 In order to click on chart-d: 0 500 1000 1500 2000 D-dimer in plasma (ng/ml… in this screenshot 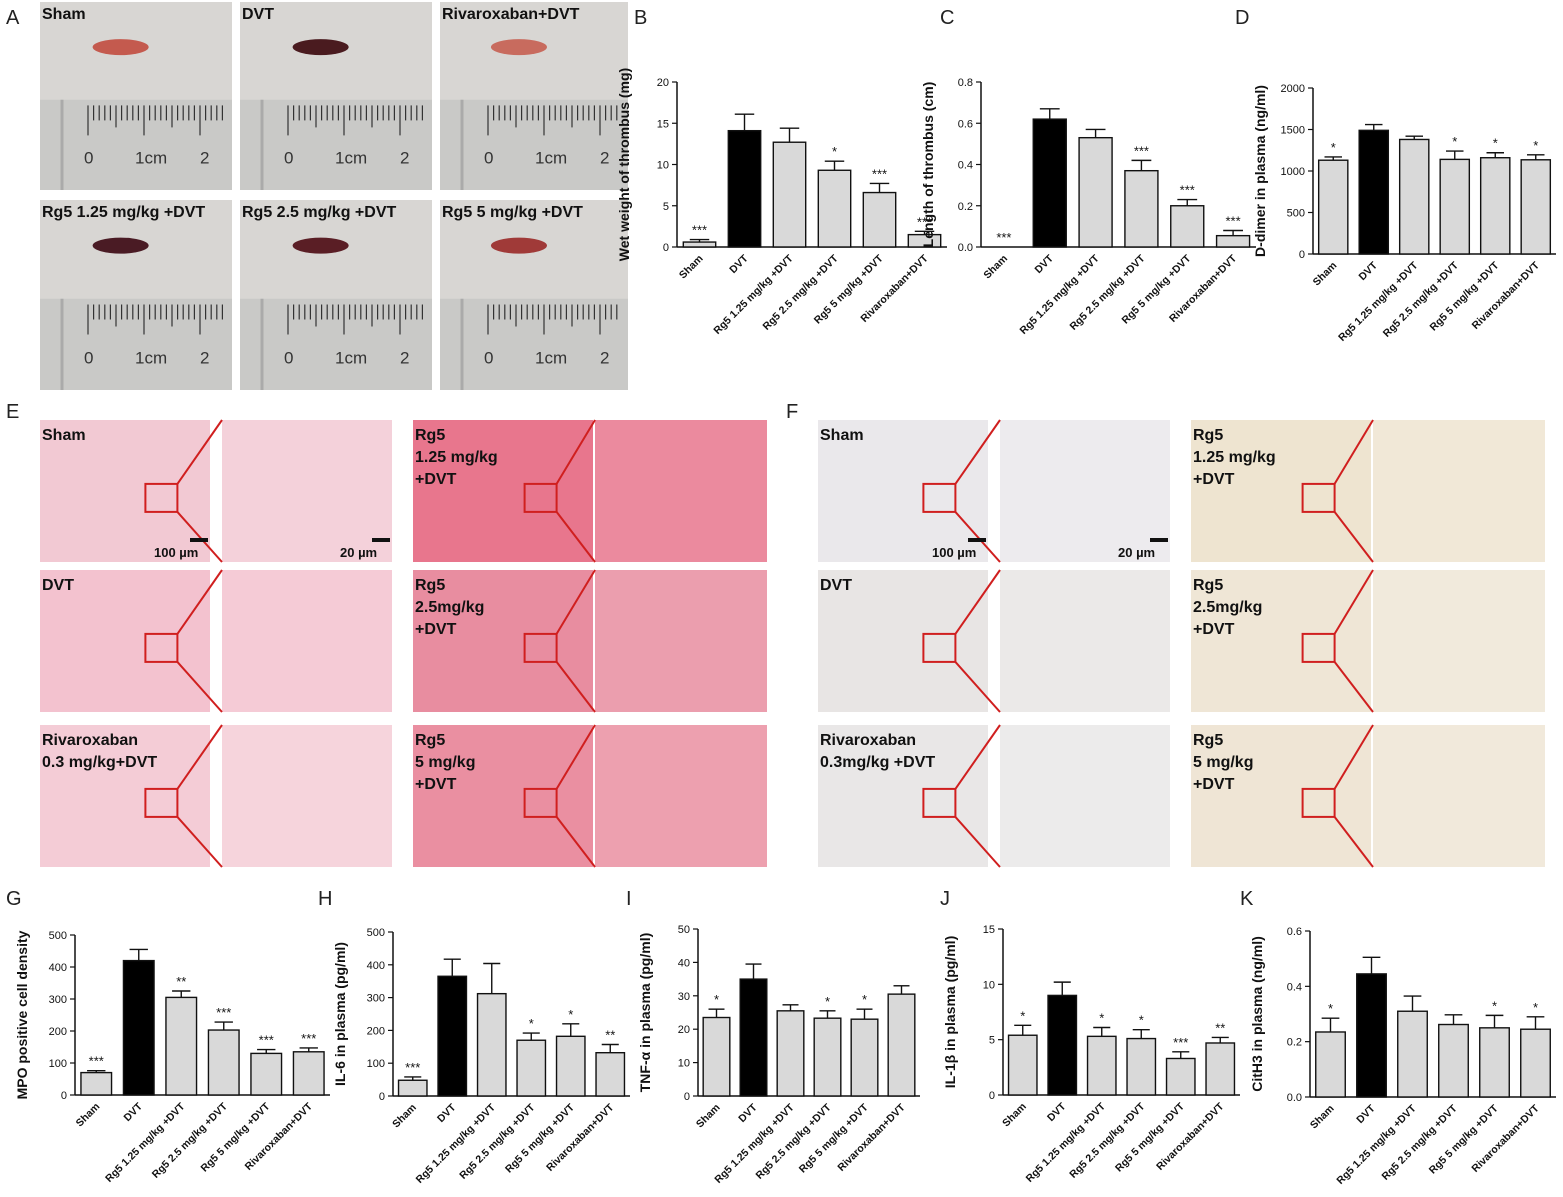, I will do `click(1404, 213)`.